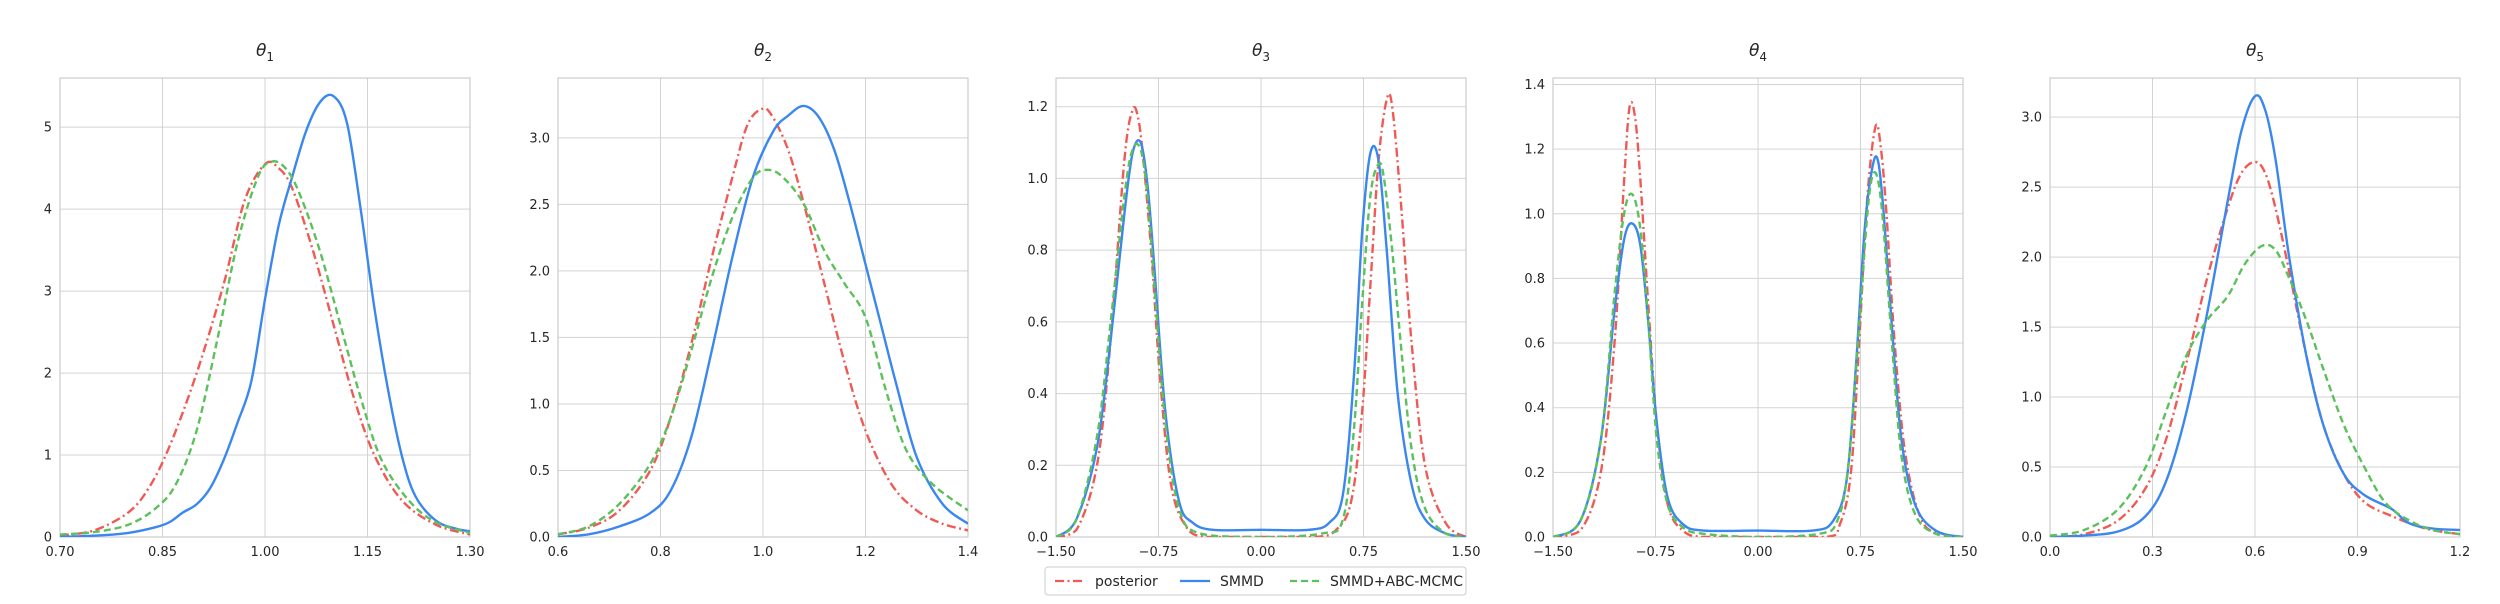  What do you see at coordinates (865, 552) in the screenshot?
I see `x-tick-label: 1.2` at bounding box center [865, 552].